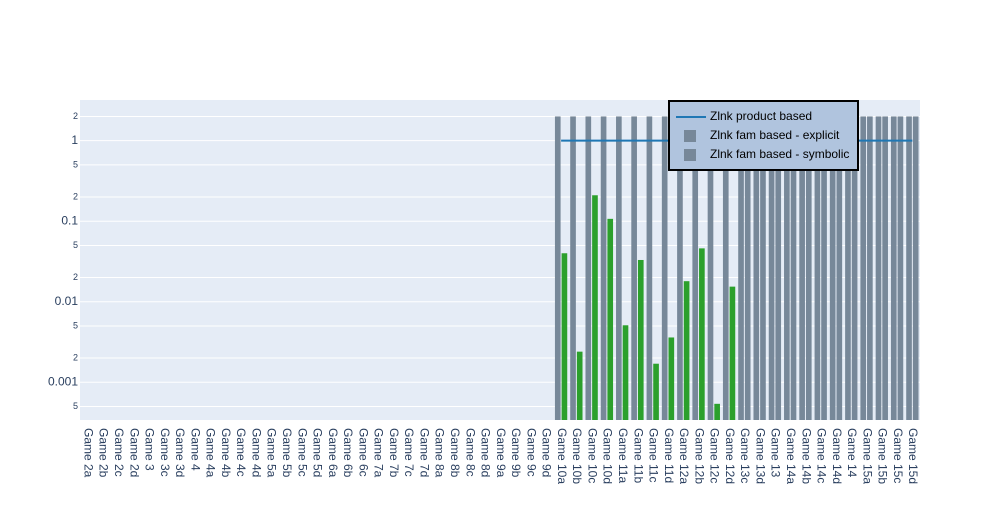 Image resolution: width=1000 pixels, height=505 pixels. What do you see at coordinates (531, 452) in the screenshot?
I see `x-tick-label: Game 9c` at bounding box center [531, 452].